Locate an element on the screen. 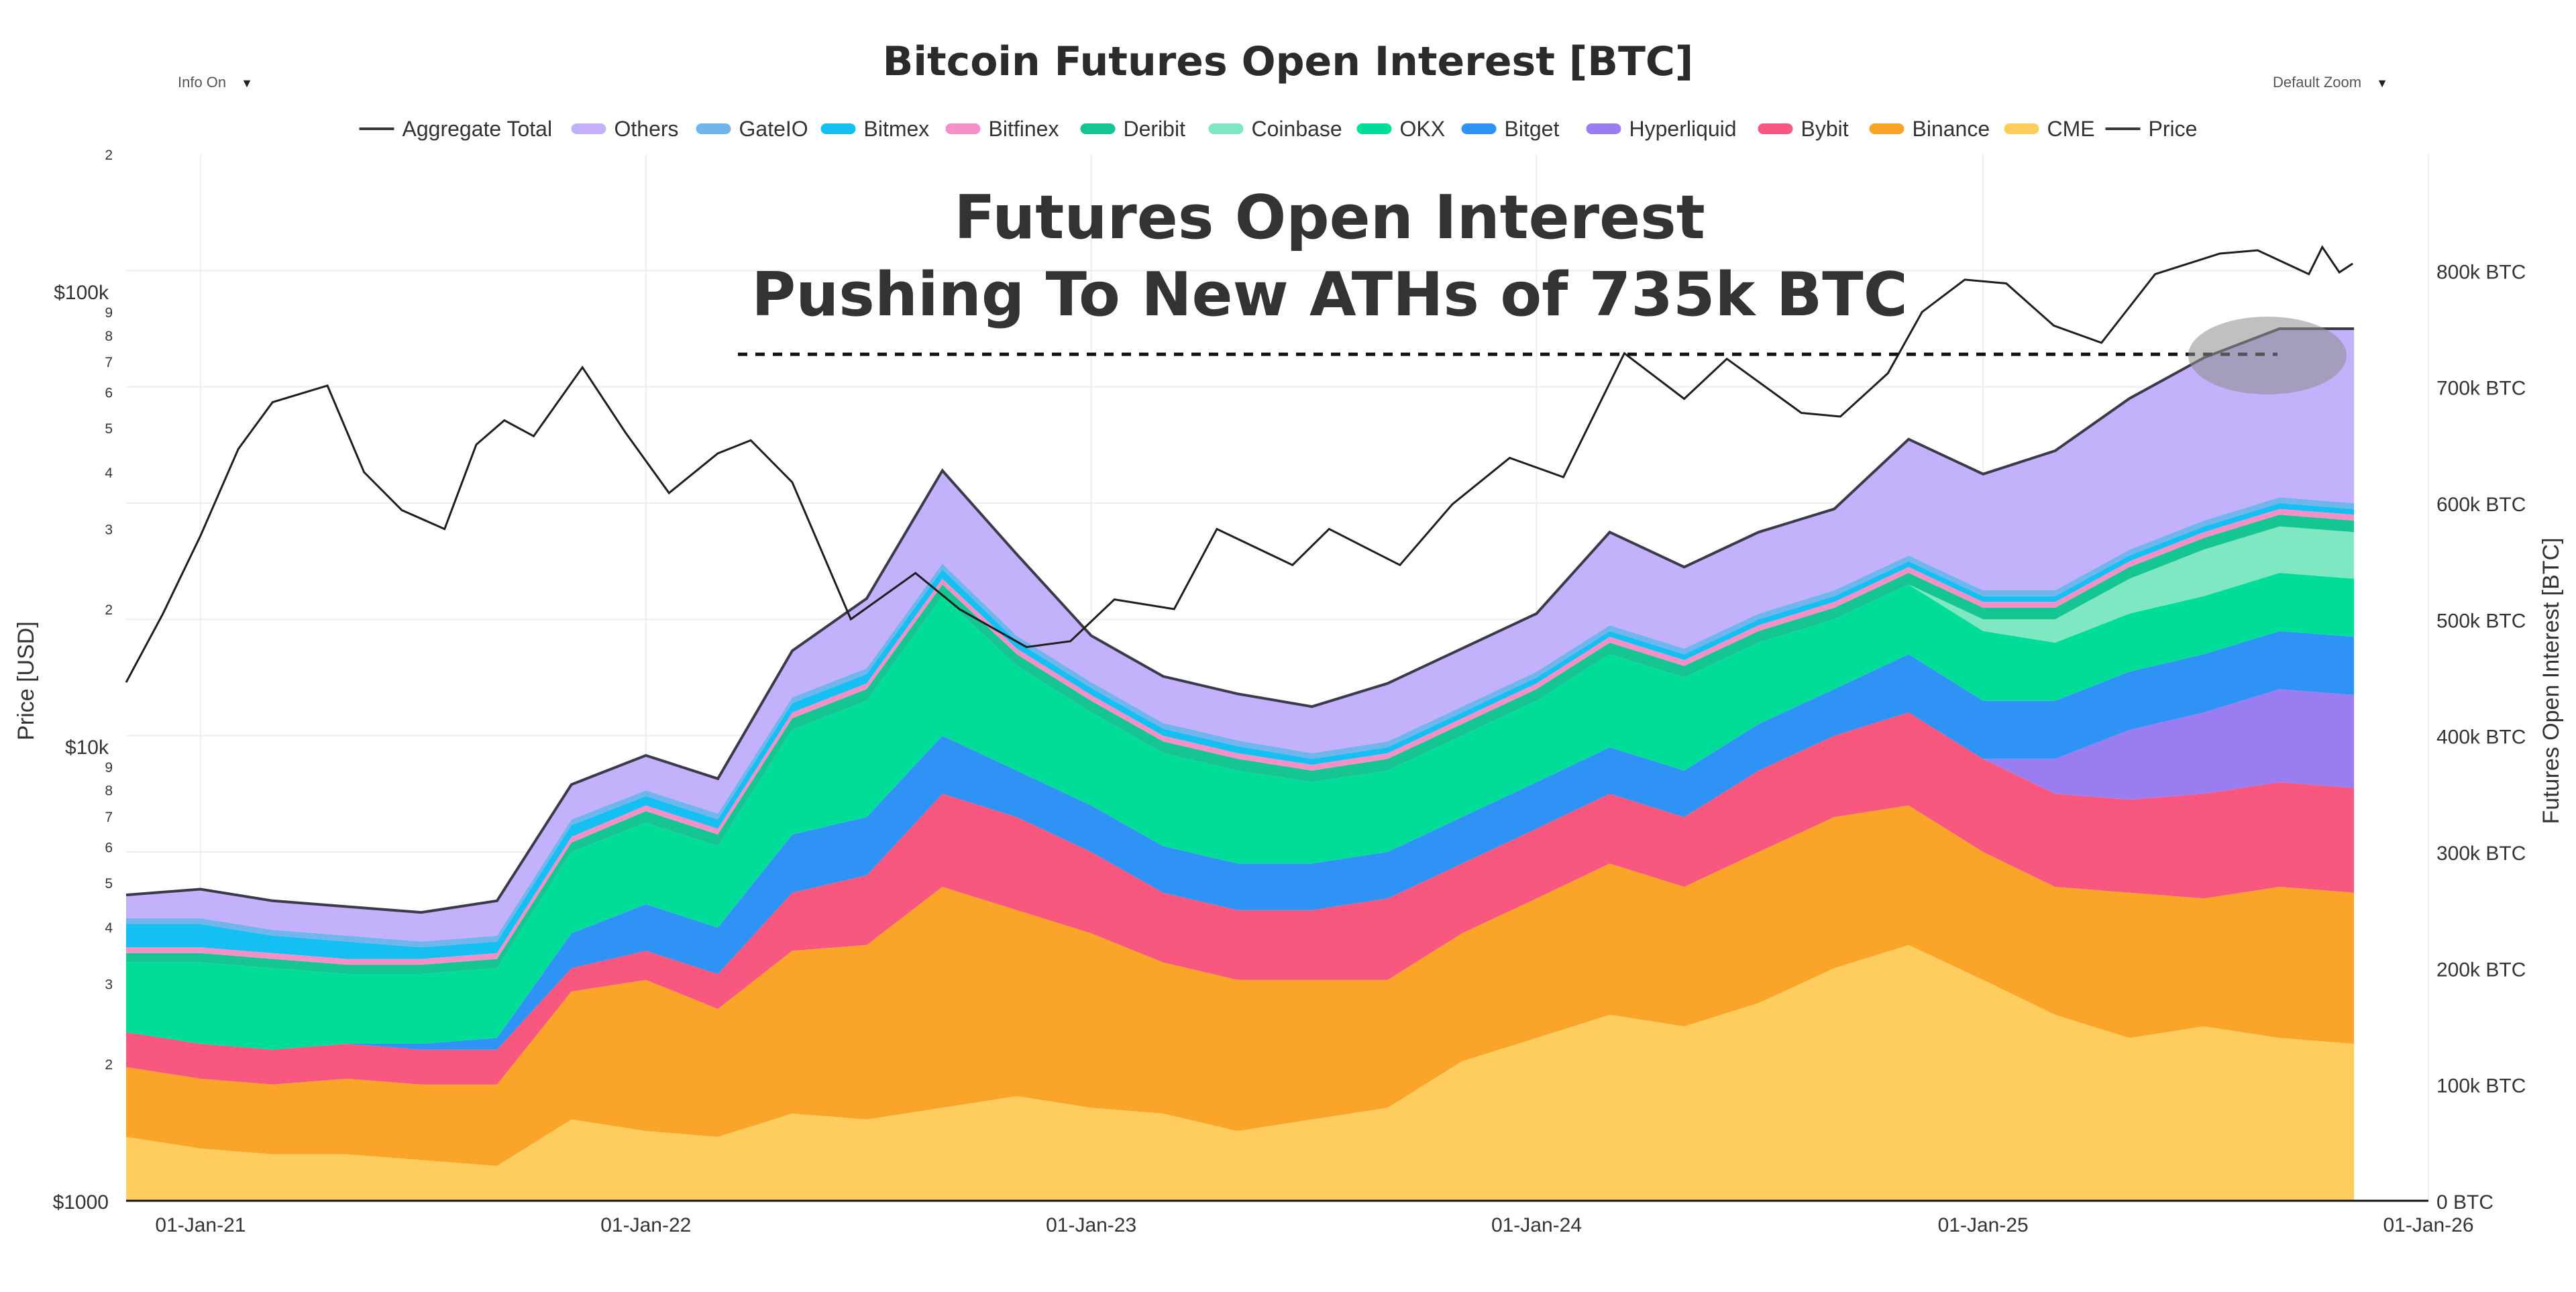 The image size is (2576, 1292). left-minor-tick-label: 7 is located at coordinates (109, 817).